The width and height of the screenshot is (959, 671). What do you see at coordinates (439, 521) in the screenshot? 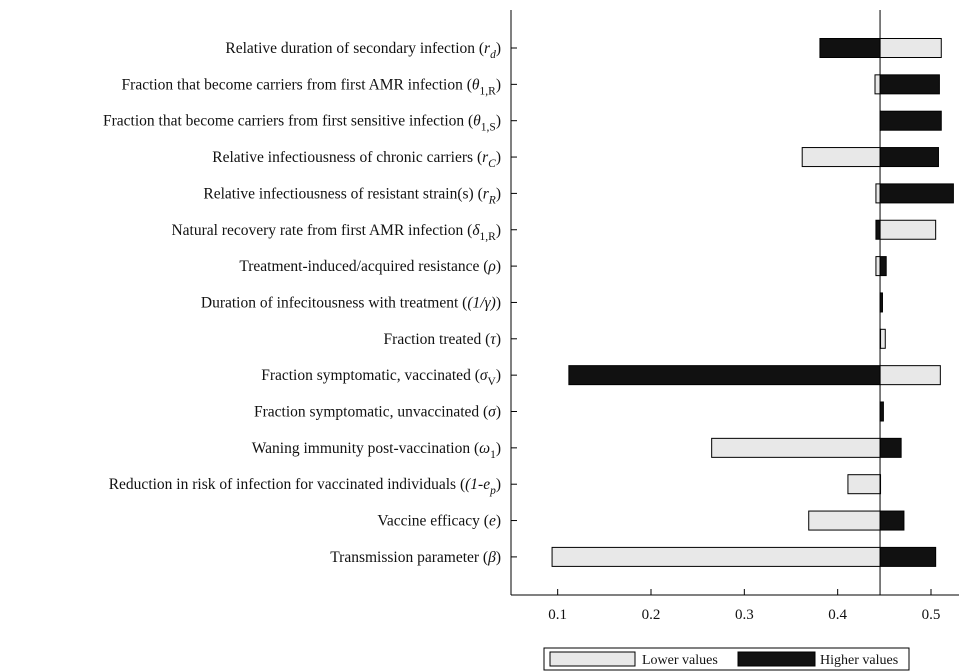
I see `parameter-label: Vaccine efficacy (e)` at bounding box center [439, 521].